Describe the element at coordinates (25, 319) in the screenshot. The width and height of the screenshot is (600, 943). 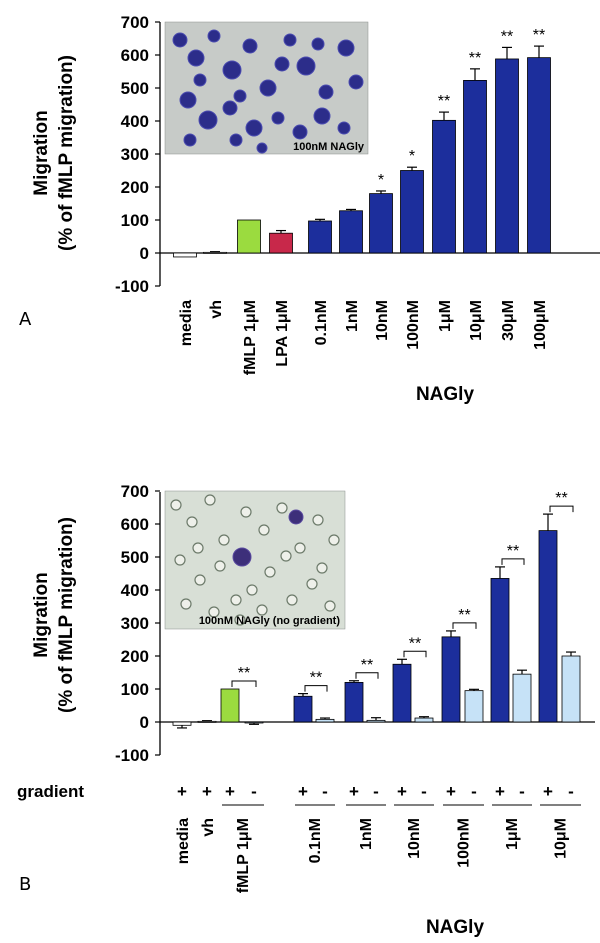
I see `panel-a-label: A` at that location.